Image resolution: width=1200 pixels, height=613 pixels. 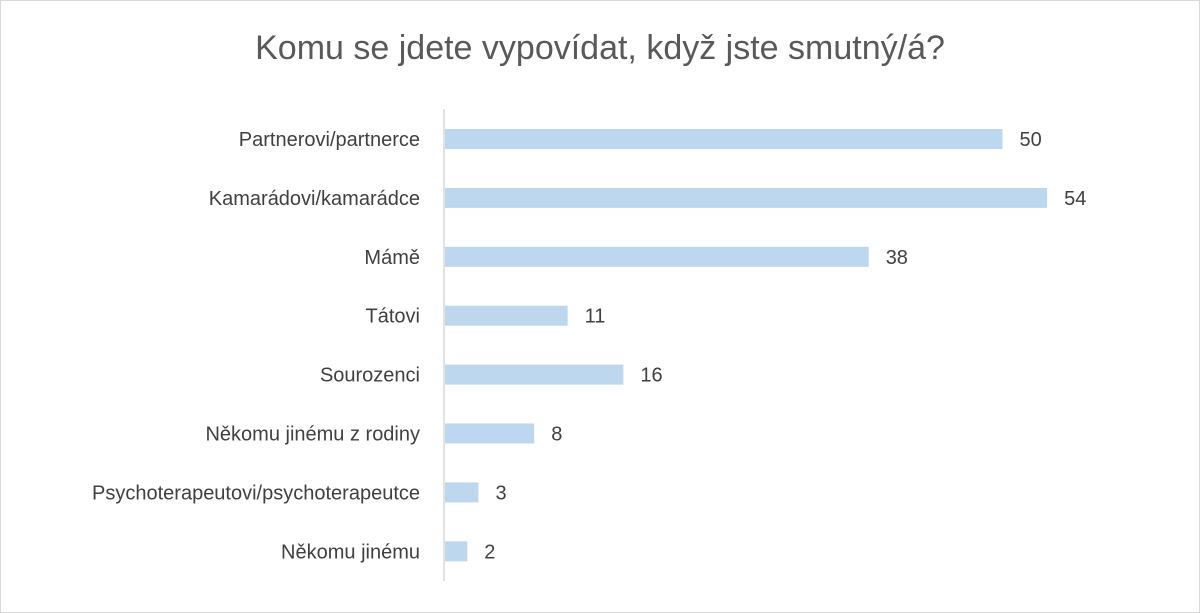 What do you see at coordinates (393, 317) in the screenshot?
I see `category-label-3: Tátovi` at bounding box center [393, 317].